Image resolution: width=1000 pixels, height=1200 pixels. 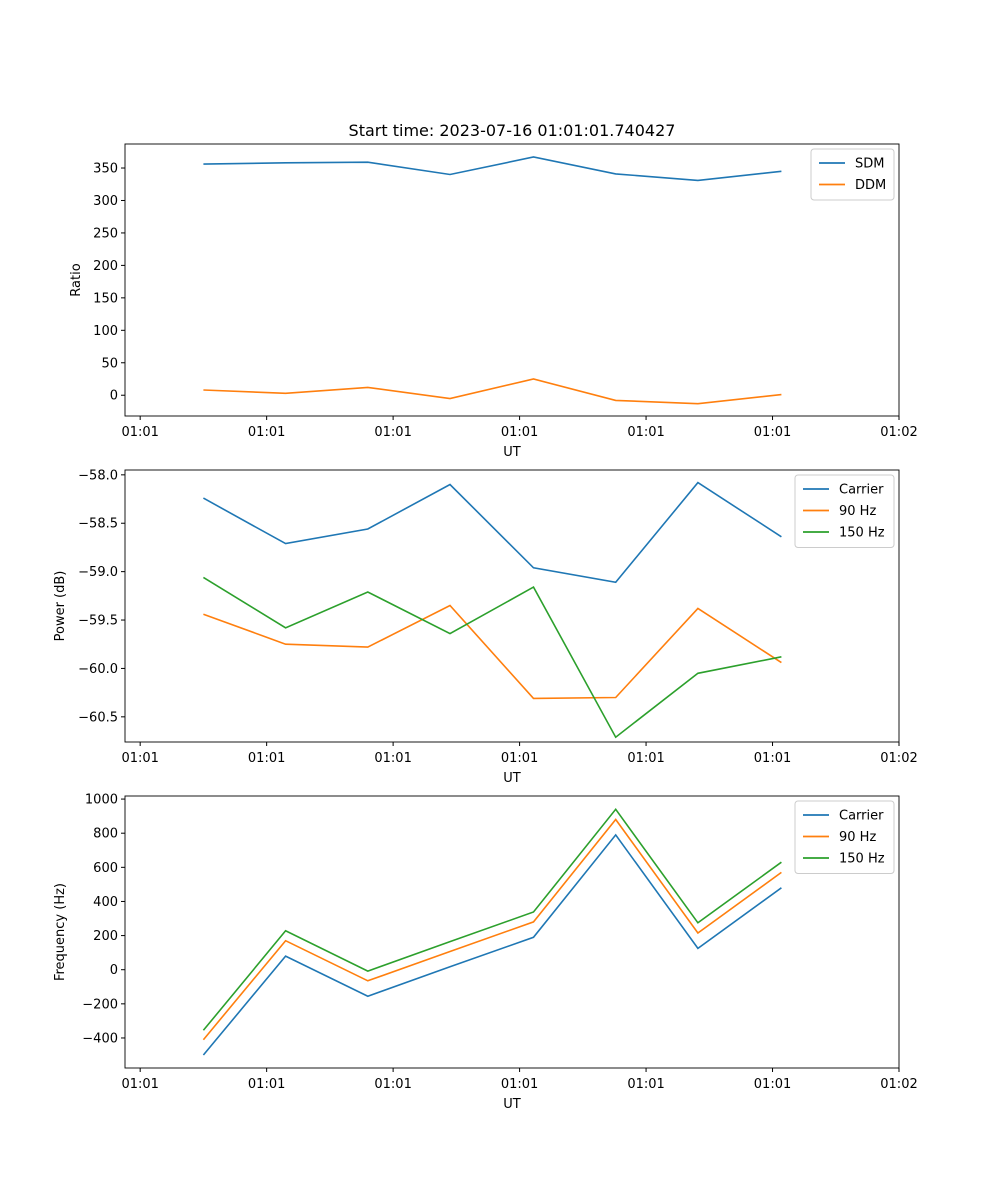 What do you see at coordinates (105, 169) in the screenshot?
I see `y-tick-label: 350` at bounding box center [105, 169].